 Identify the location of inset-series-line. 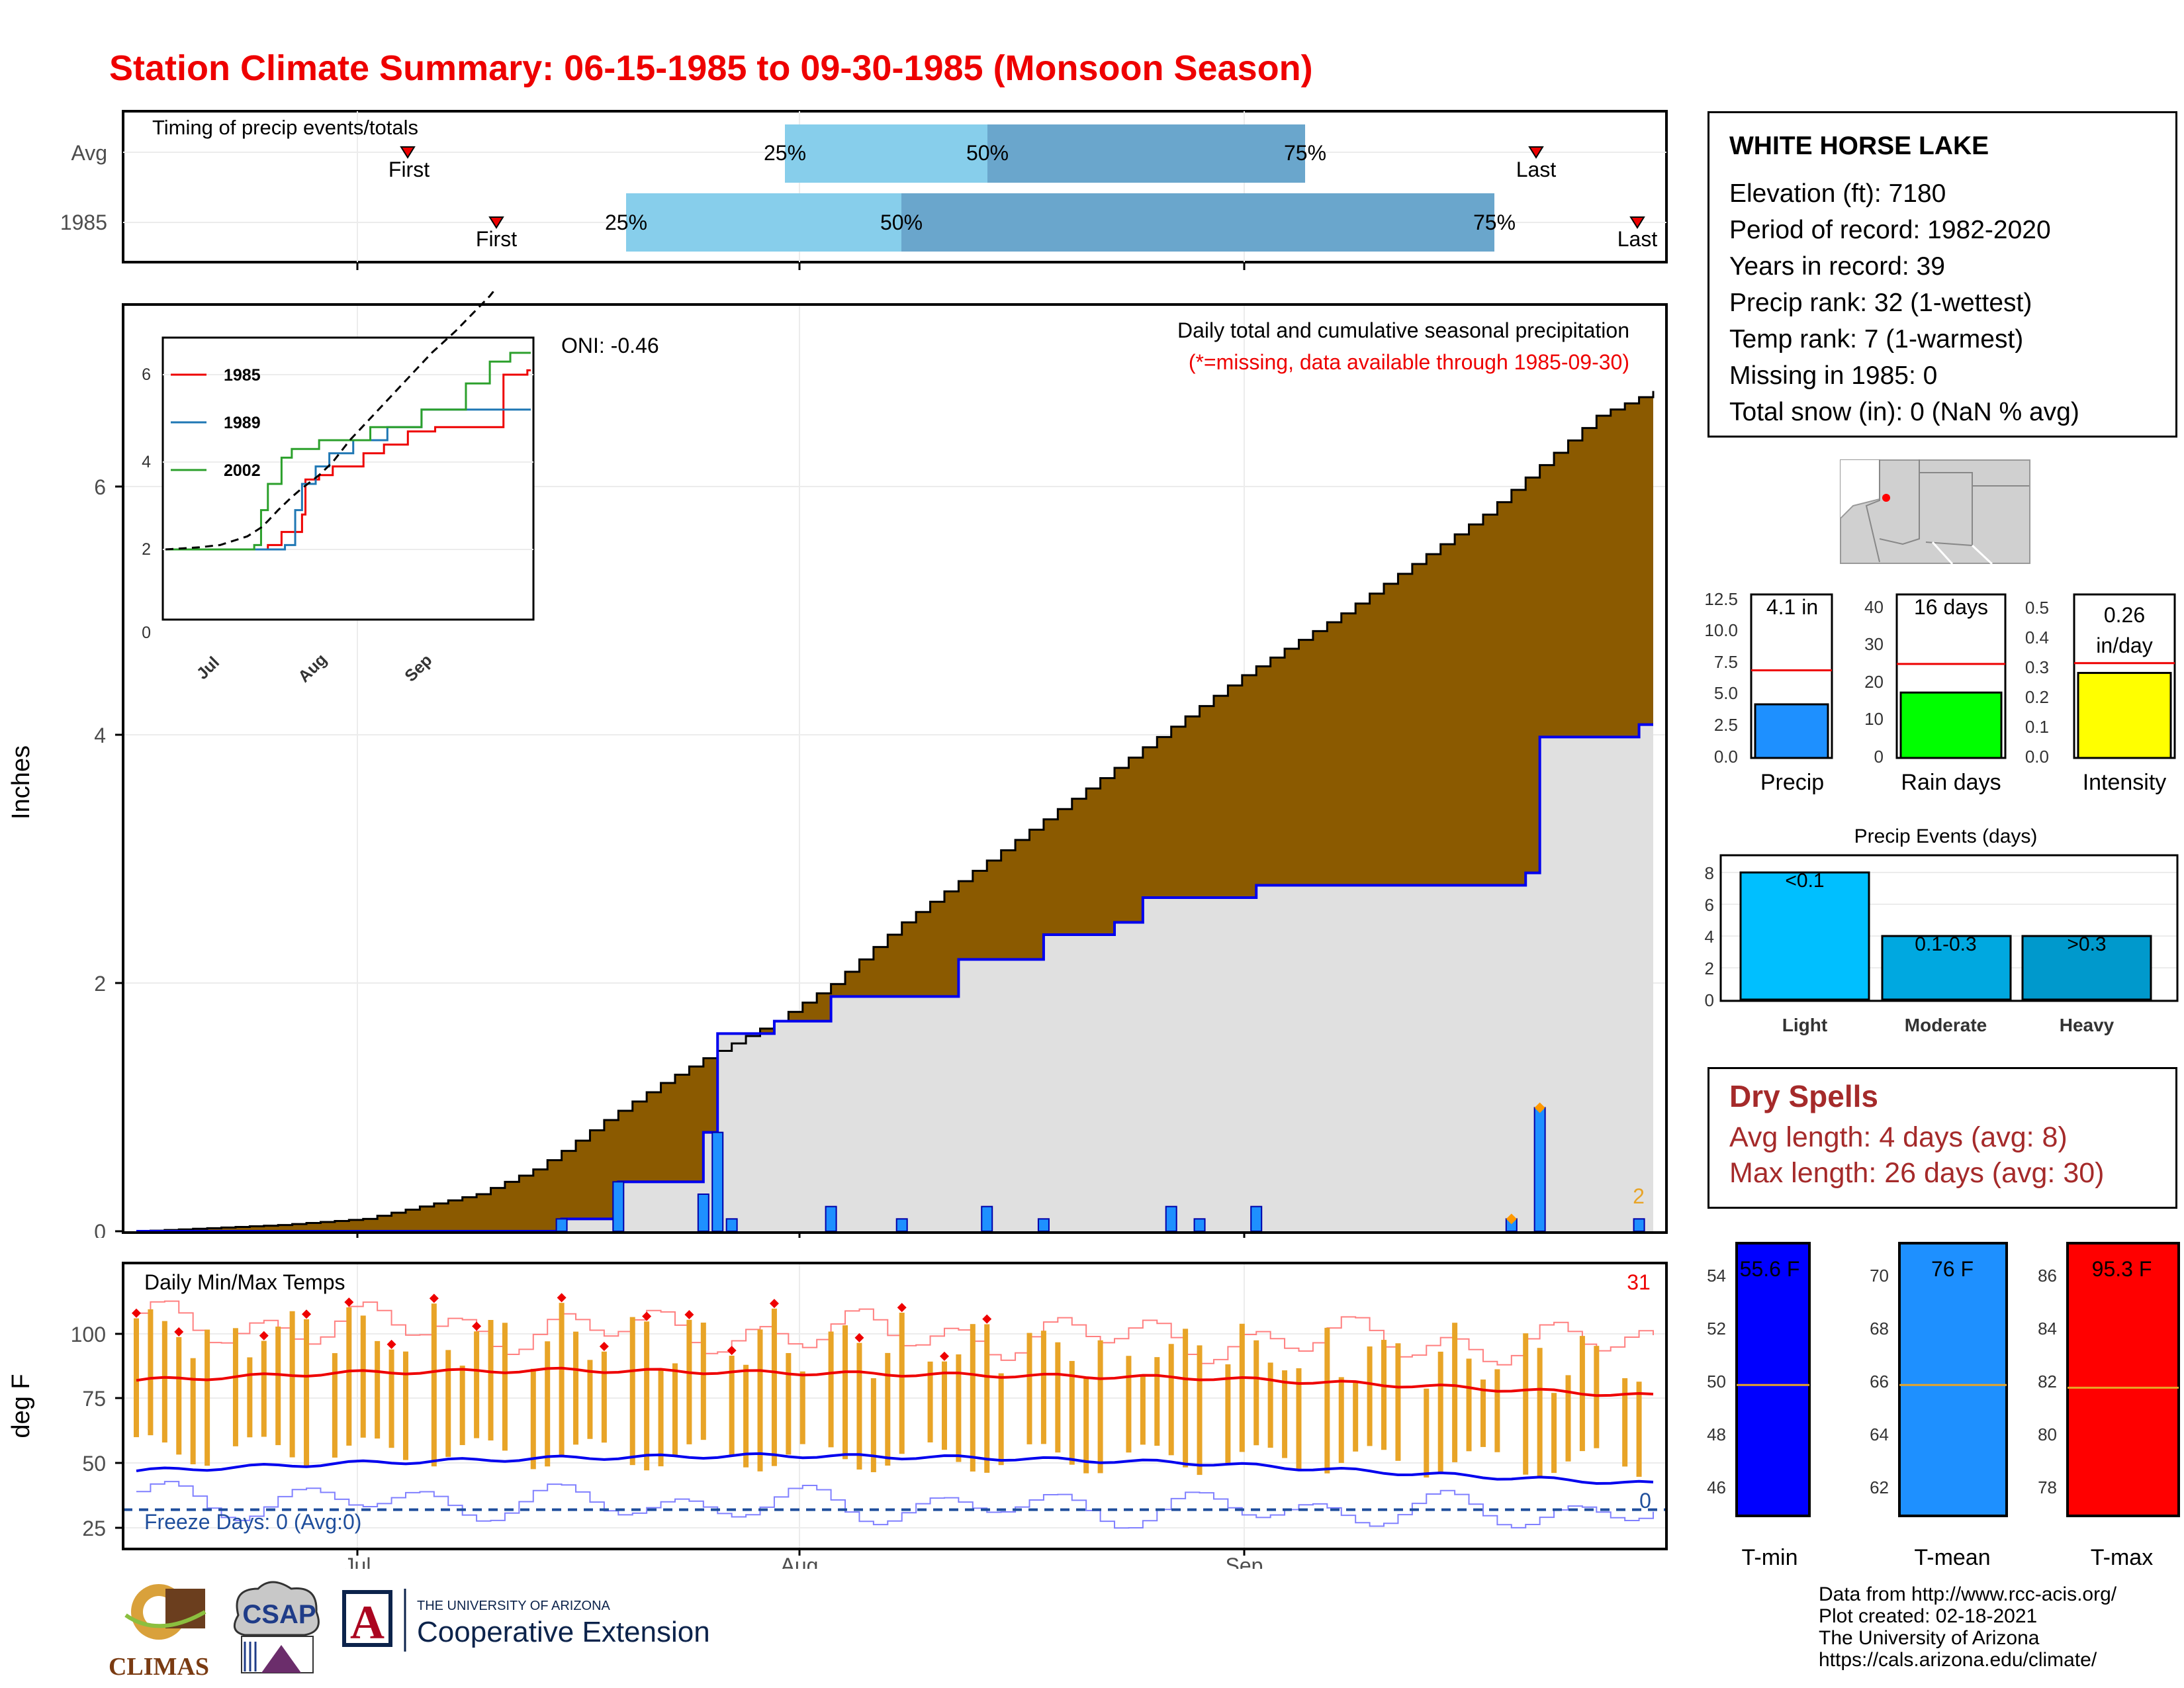
(348, 451).